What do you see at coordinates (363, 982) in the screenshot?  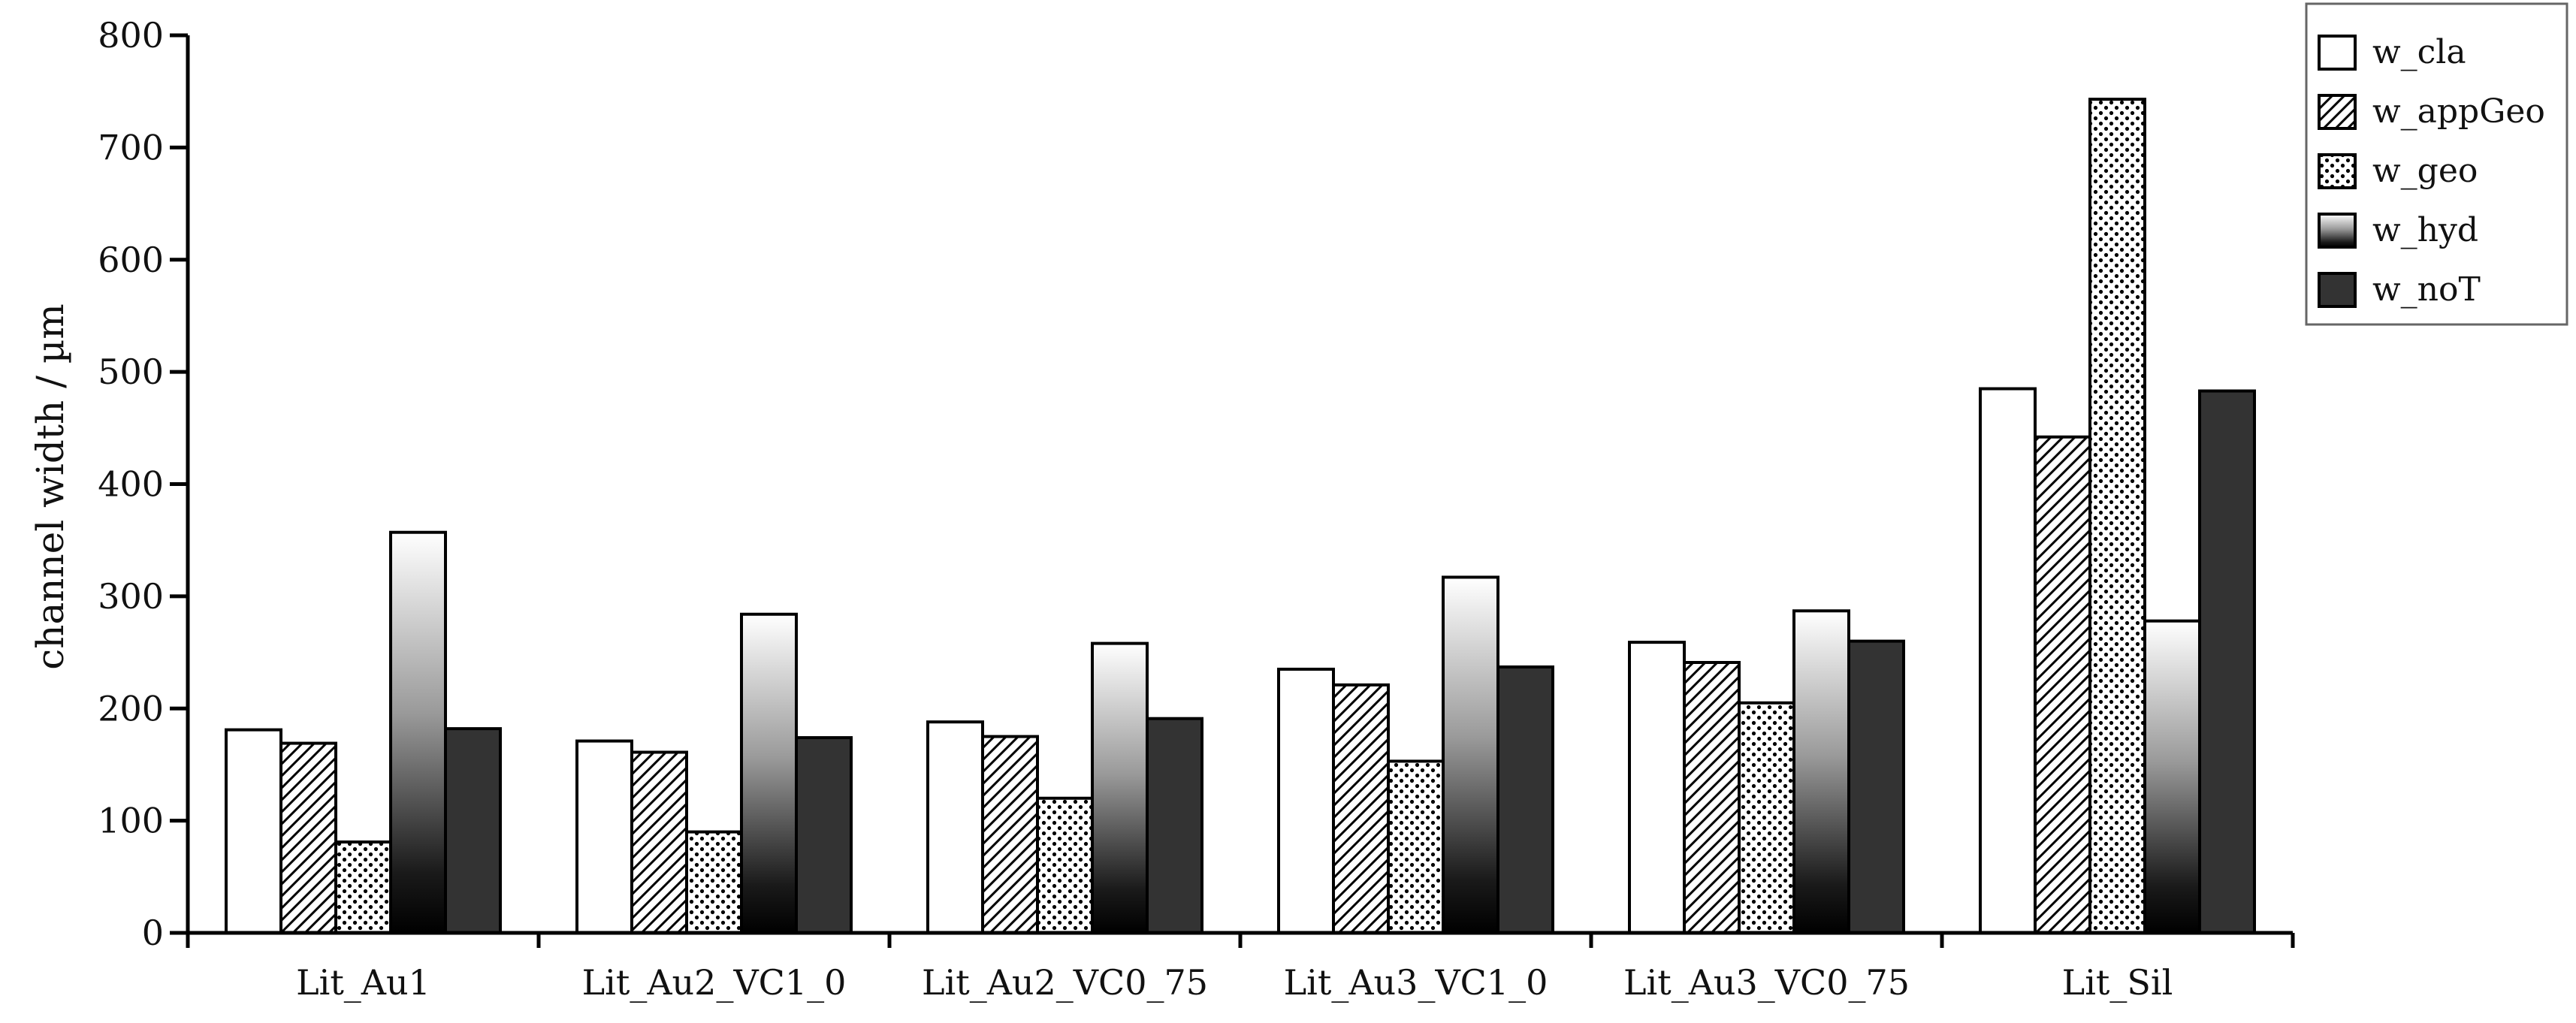 I see `x-category-label: Lit_Au1` at bounding box center [363, 982].